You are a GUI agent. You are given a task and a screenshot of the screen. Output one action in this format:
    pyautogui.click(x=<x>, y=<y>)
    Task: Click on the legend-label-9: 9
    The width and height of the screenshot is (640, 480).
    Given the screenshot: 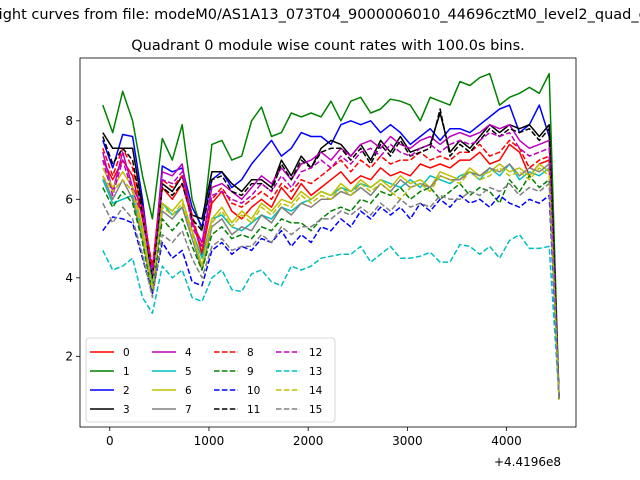 What is the action you would take?
    pyautogui.click(x=250, y=372)
    